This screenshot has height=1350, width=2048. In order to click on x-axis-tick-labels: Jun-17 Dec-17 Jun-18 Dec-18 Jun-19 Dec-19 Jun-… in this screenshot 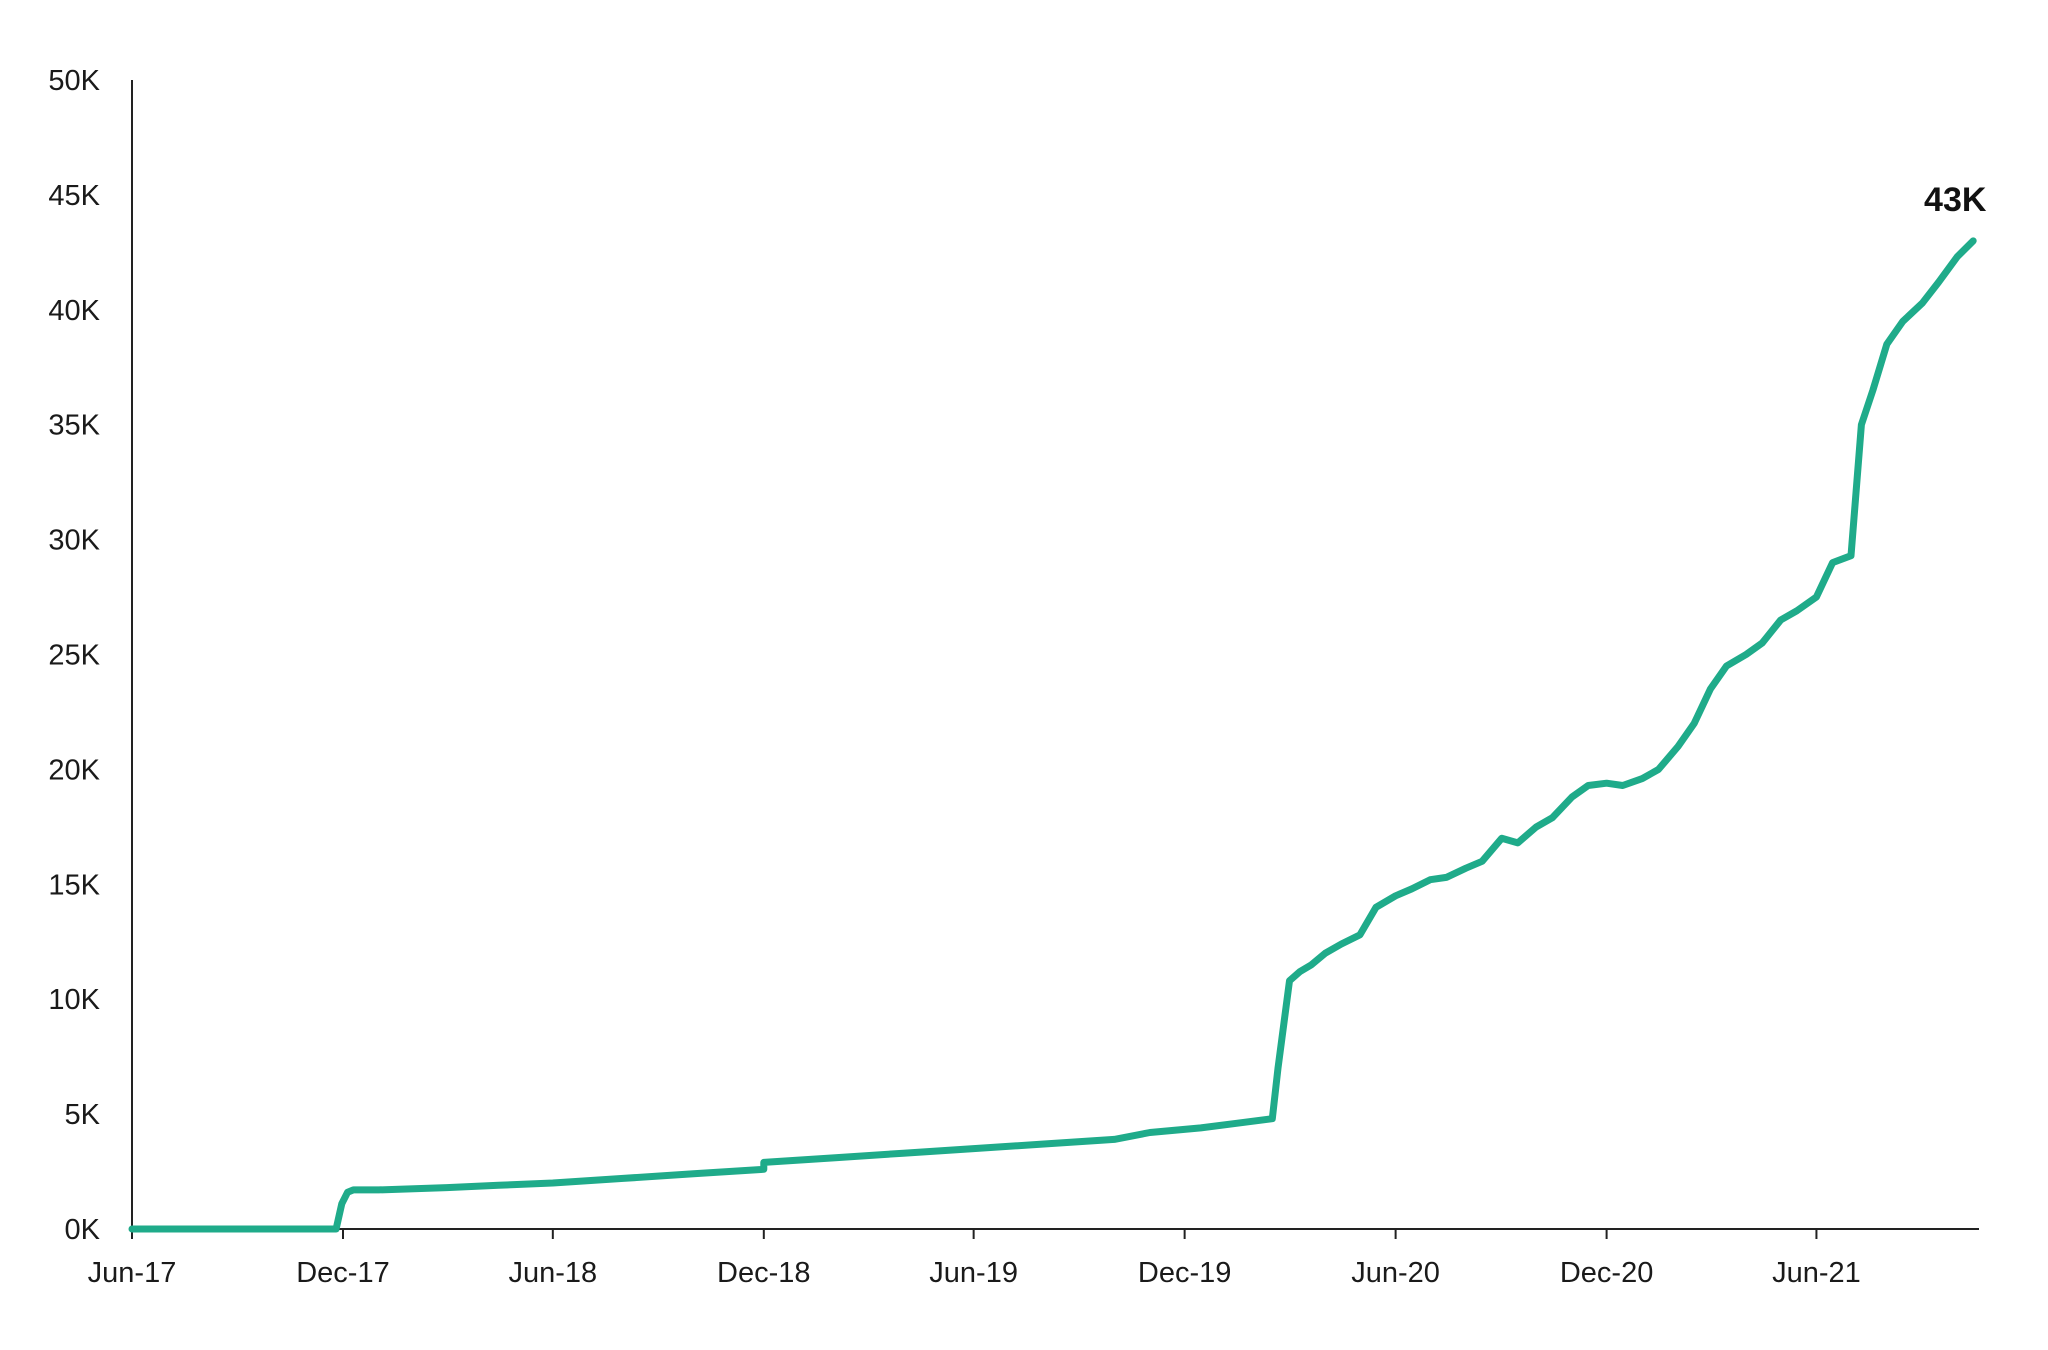, I will do `click(974, 1273)`.